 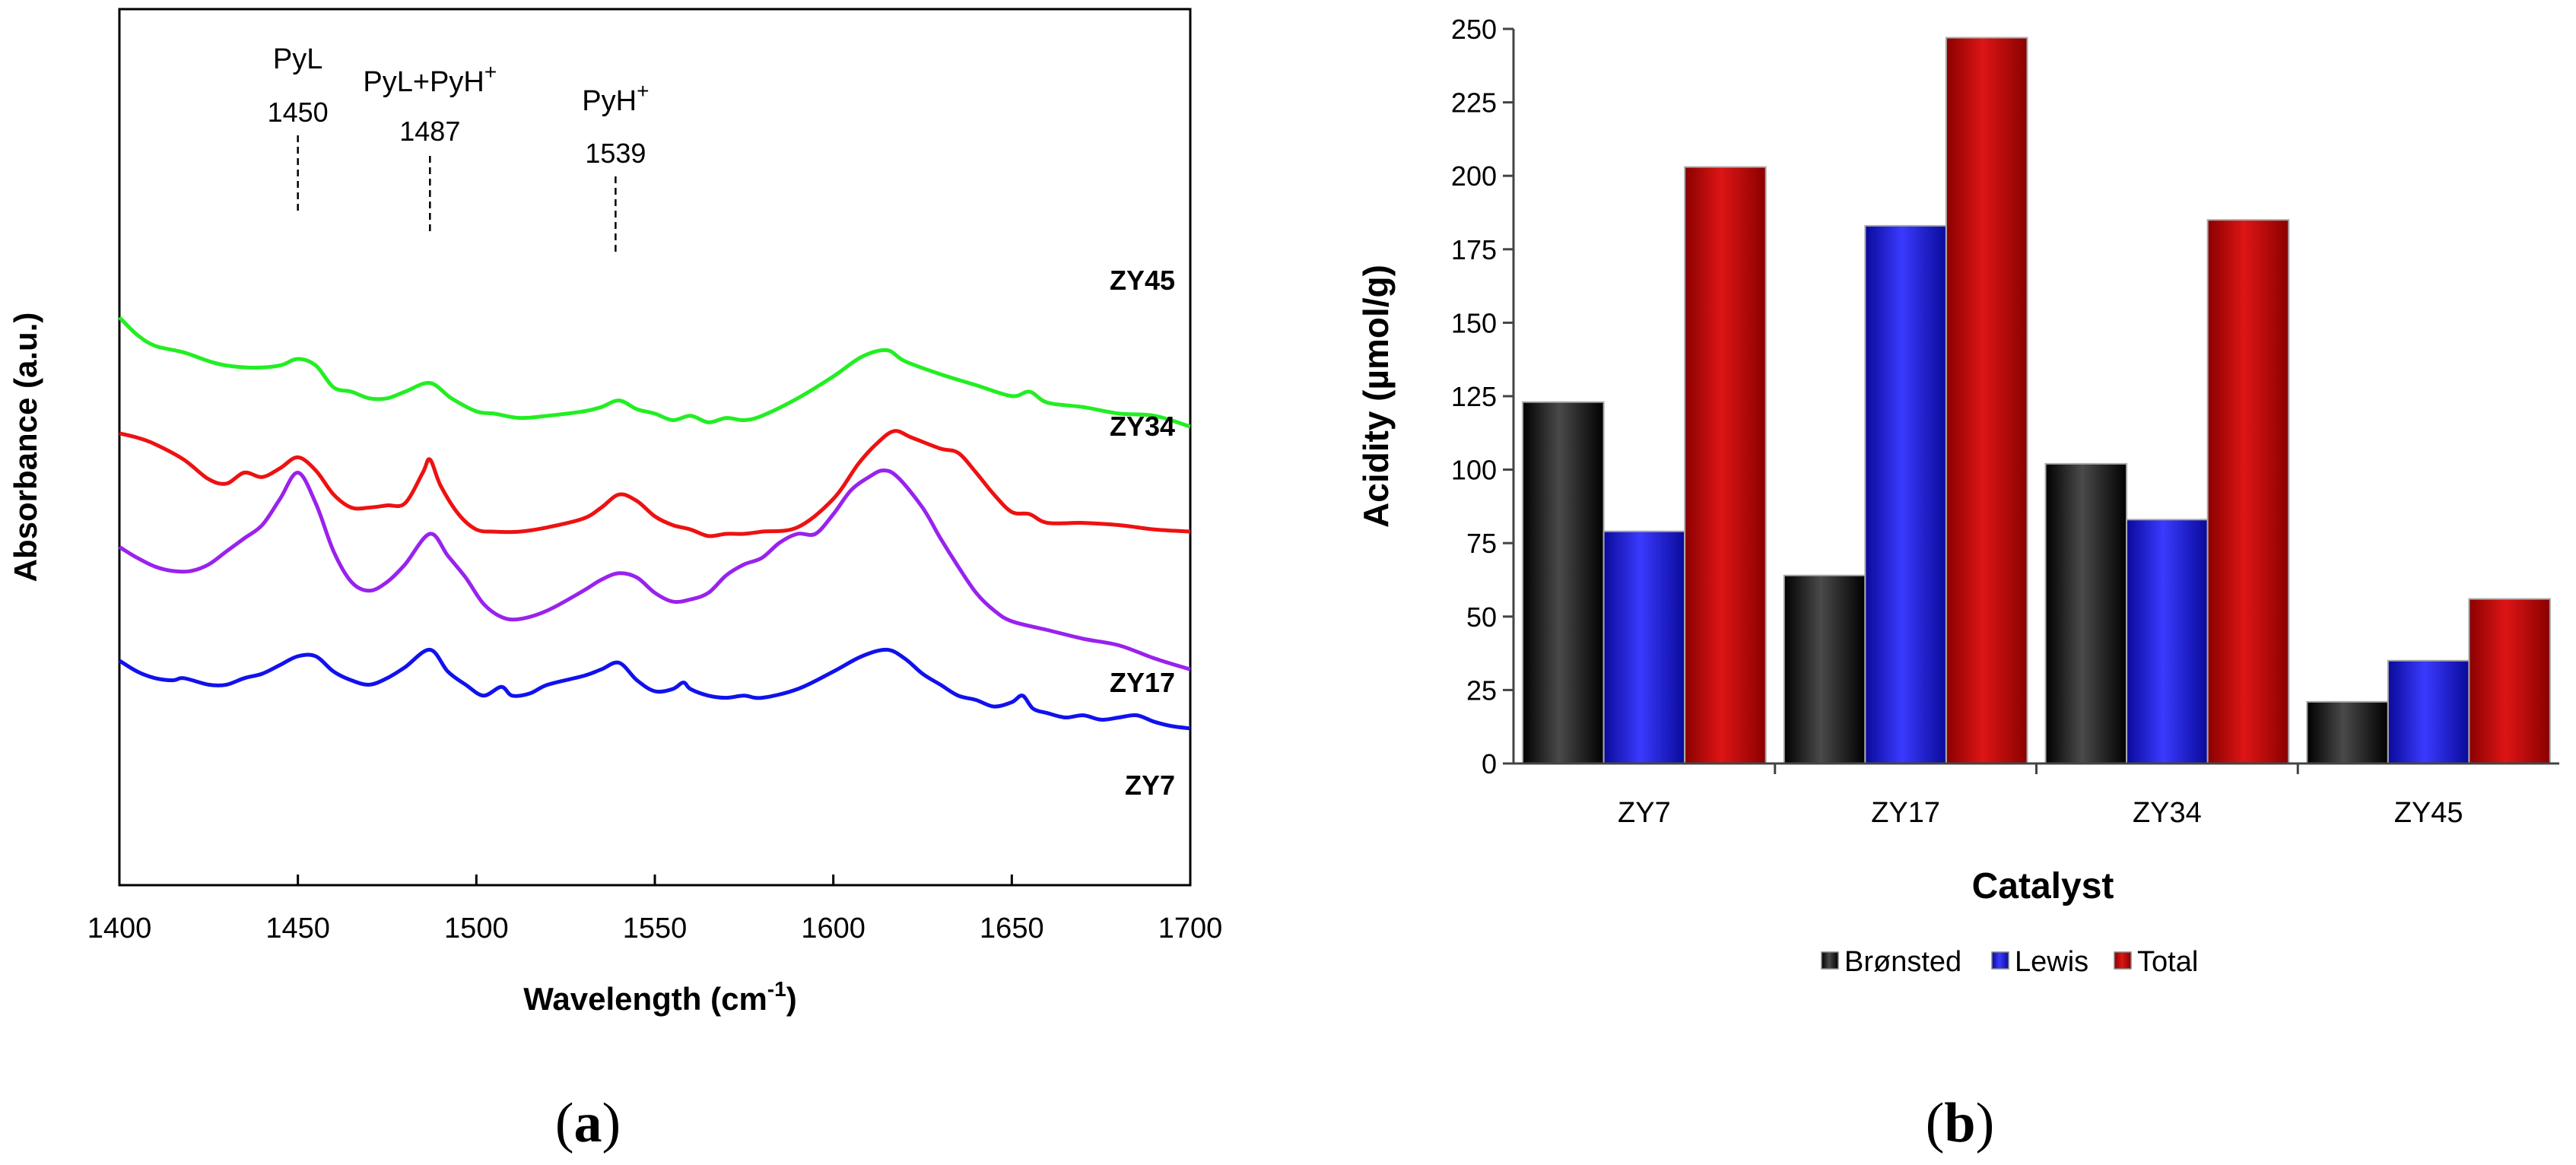 What do you see at coordinates (1142, 426) in the screenshot?
I see `series-label-zy34: ZY34` at bounding box center [1142, 426].